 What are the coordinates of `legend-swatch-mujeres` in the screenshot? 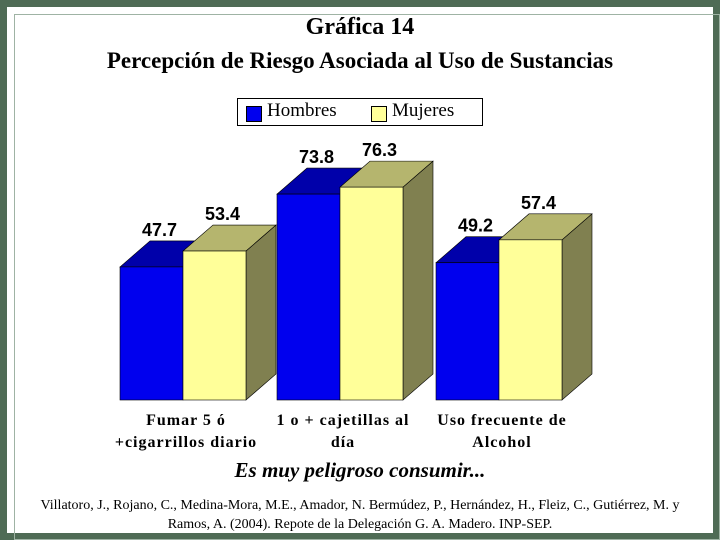 It's located at (379, 114).